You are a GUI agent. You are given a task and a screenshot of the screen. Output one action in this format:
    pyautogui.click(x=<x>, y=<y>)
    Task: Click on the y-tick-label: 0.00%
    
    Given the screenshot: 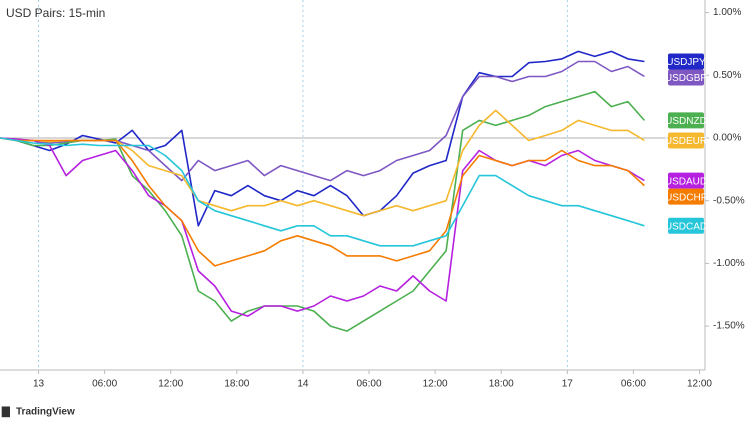 What is the action you would take?
    pyautogui.click(x=727, y=138)
    